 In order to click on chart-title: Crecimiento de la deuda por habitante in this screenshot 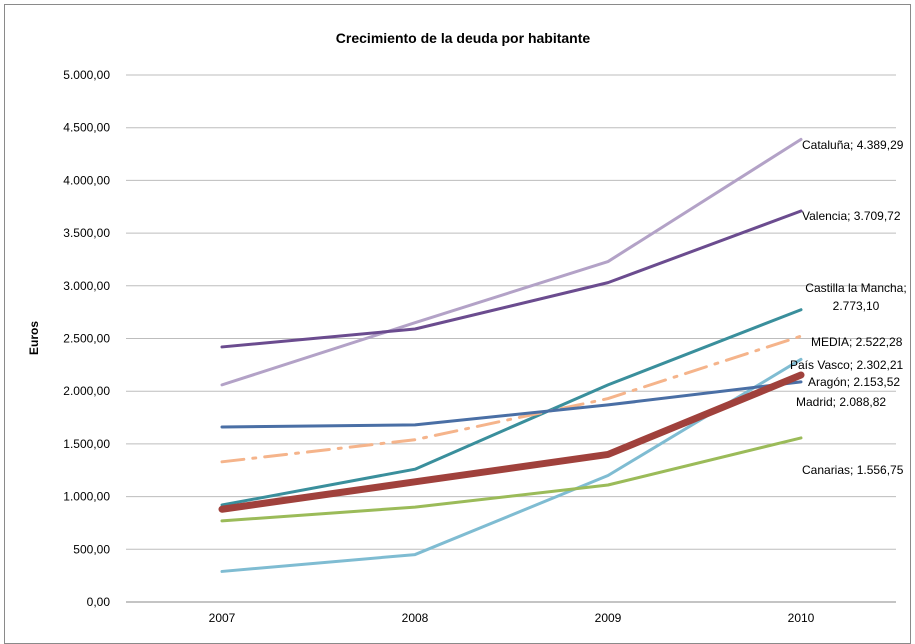, I will do `click(463, 38)`.